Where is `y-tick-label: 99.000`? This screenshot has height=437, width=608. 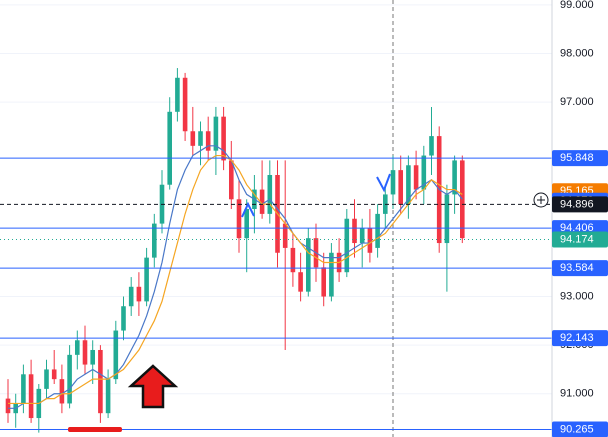 y-tick-label: 99.000 is located at coordinates (577, 5).